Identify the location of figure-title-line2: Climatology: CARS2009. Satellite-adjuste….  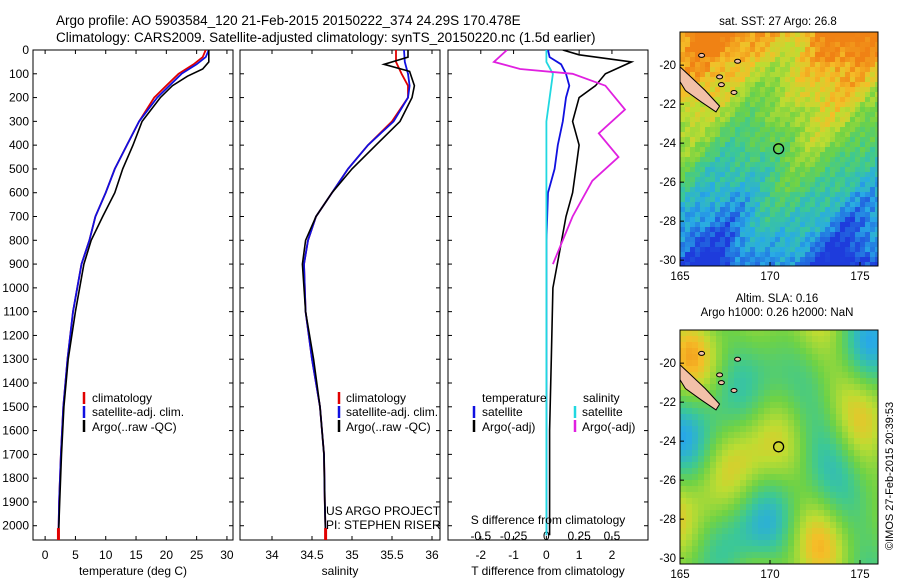
(326, 37).